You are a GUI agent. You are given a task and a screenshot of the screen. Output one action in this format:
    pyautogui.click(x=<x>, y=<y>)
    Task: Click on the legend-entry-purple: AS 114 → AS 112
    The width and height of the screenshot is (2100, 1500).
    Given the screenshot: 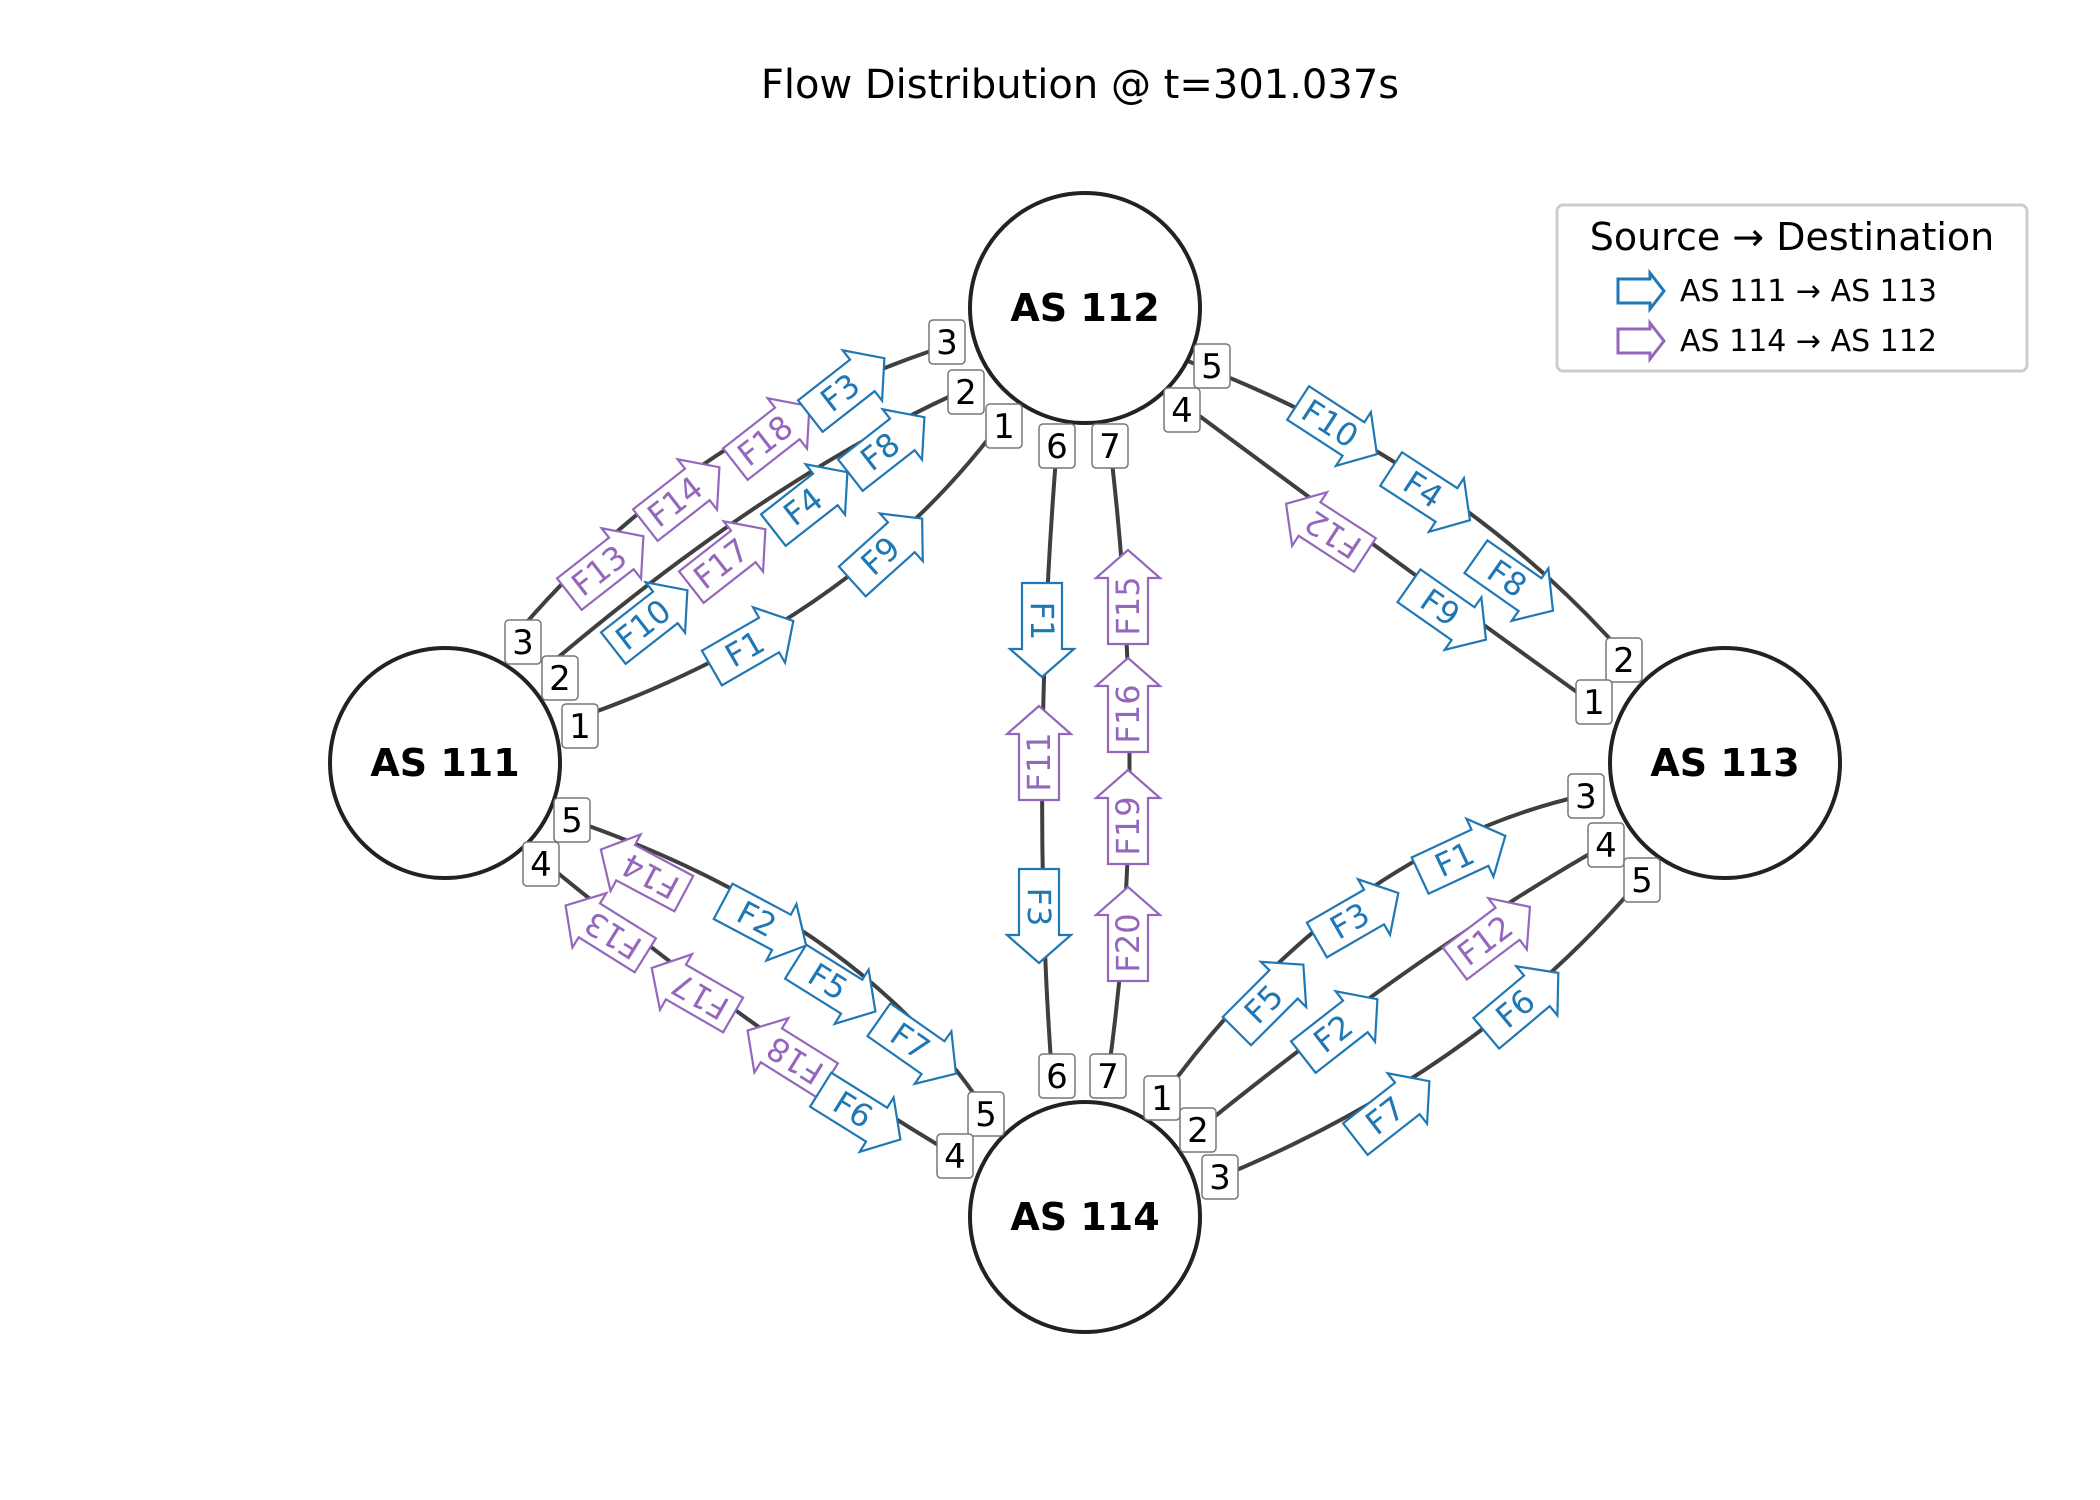 What is the action you would take?
    pyautogui.click(x=1776, y=341)
    